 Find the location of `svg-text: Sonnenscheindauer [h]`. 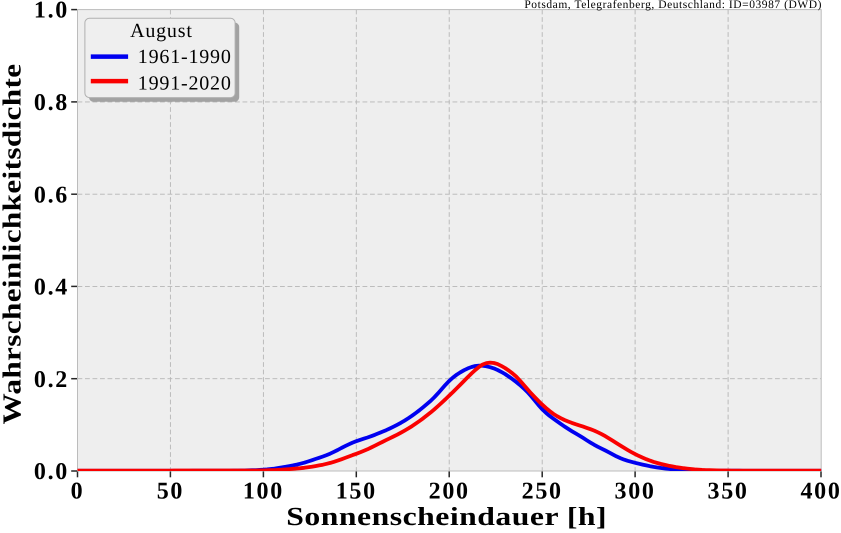

svg-text: Sonnenscheindauer [h] is located at coordinates (446, 516).